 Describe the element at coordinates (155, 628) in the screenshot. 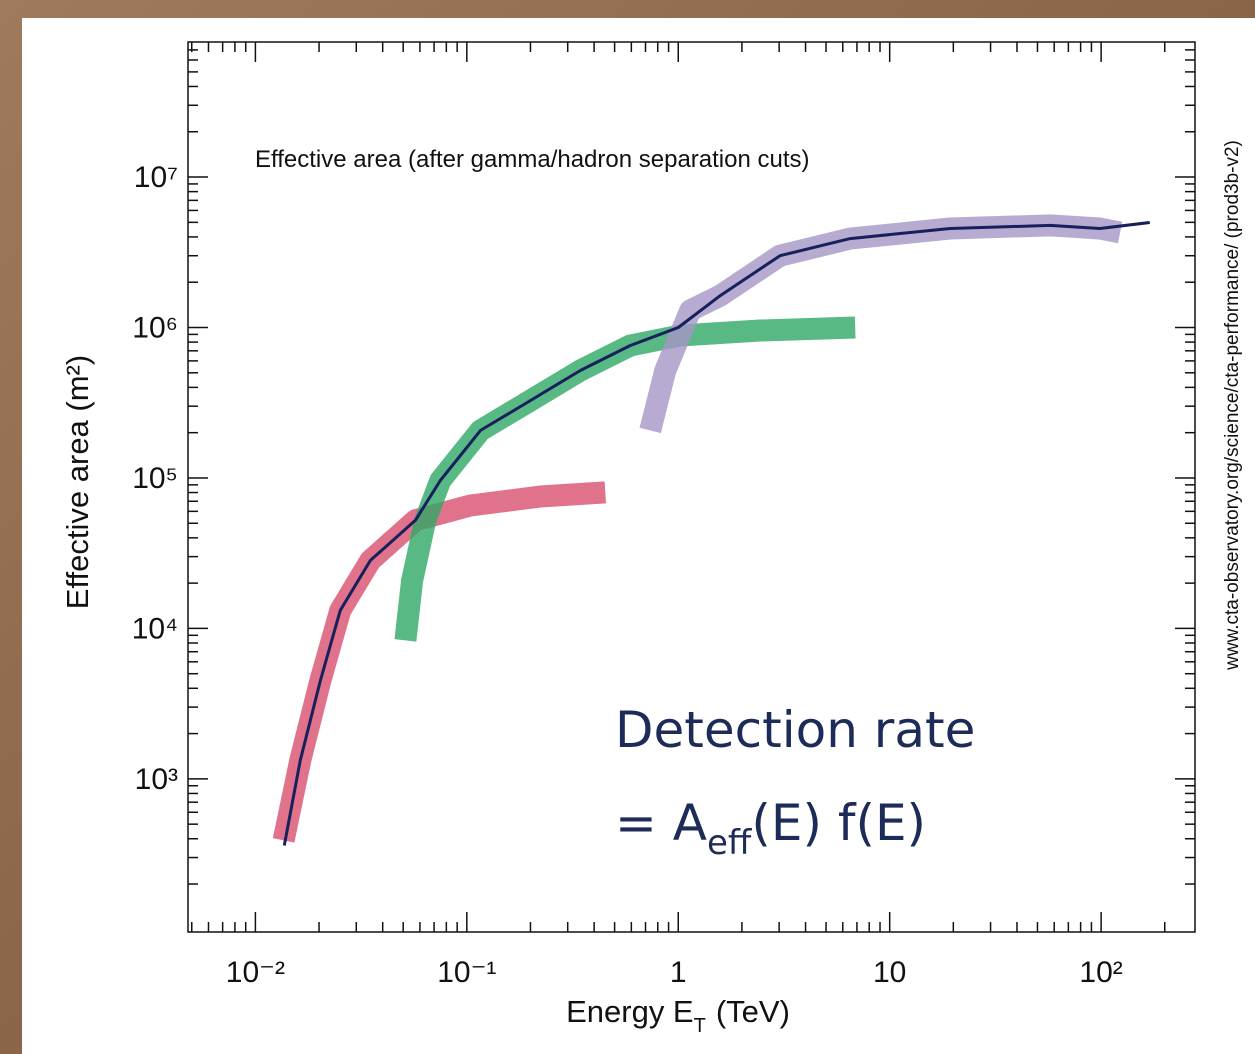

I see `y-tick-label: 10⁴` at that location.